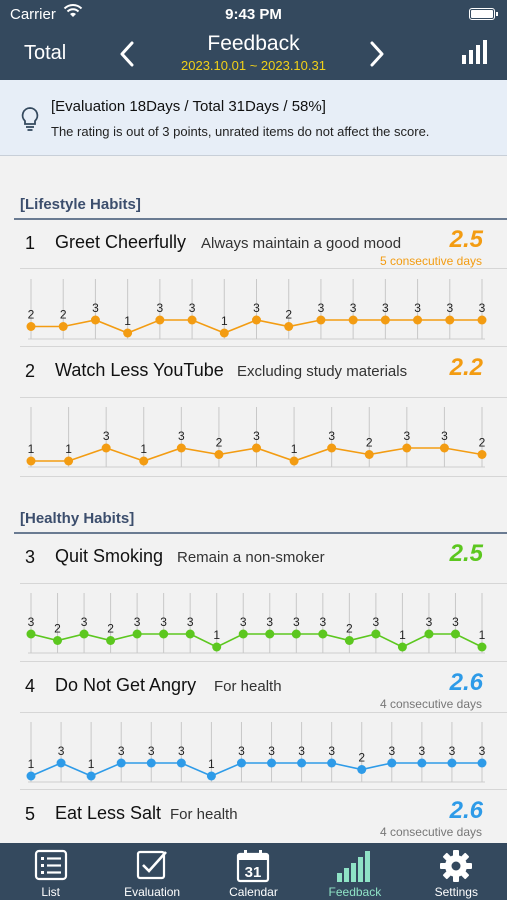 The height and width of the screenshot is (900, 507). What do you see at coordinates (251, 557) in the screenshot?
I see `habit-description: Remain a non-smoker` at bounding box center [251, 557].